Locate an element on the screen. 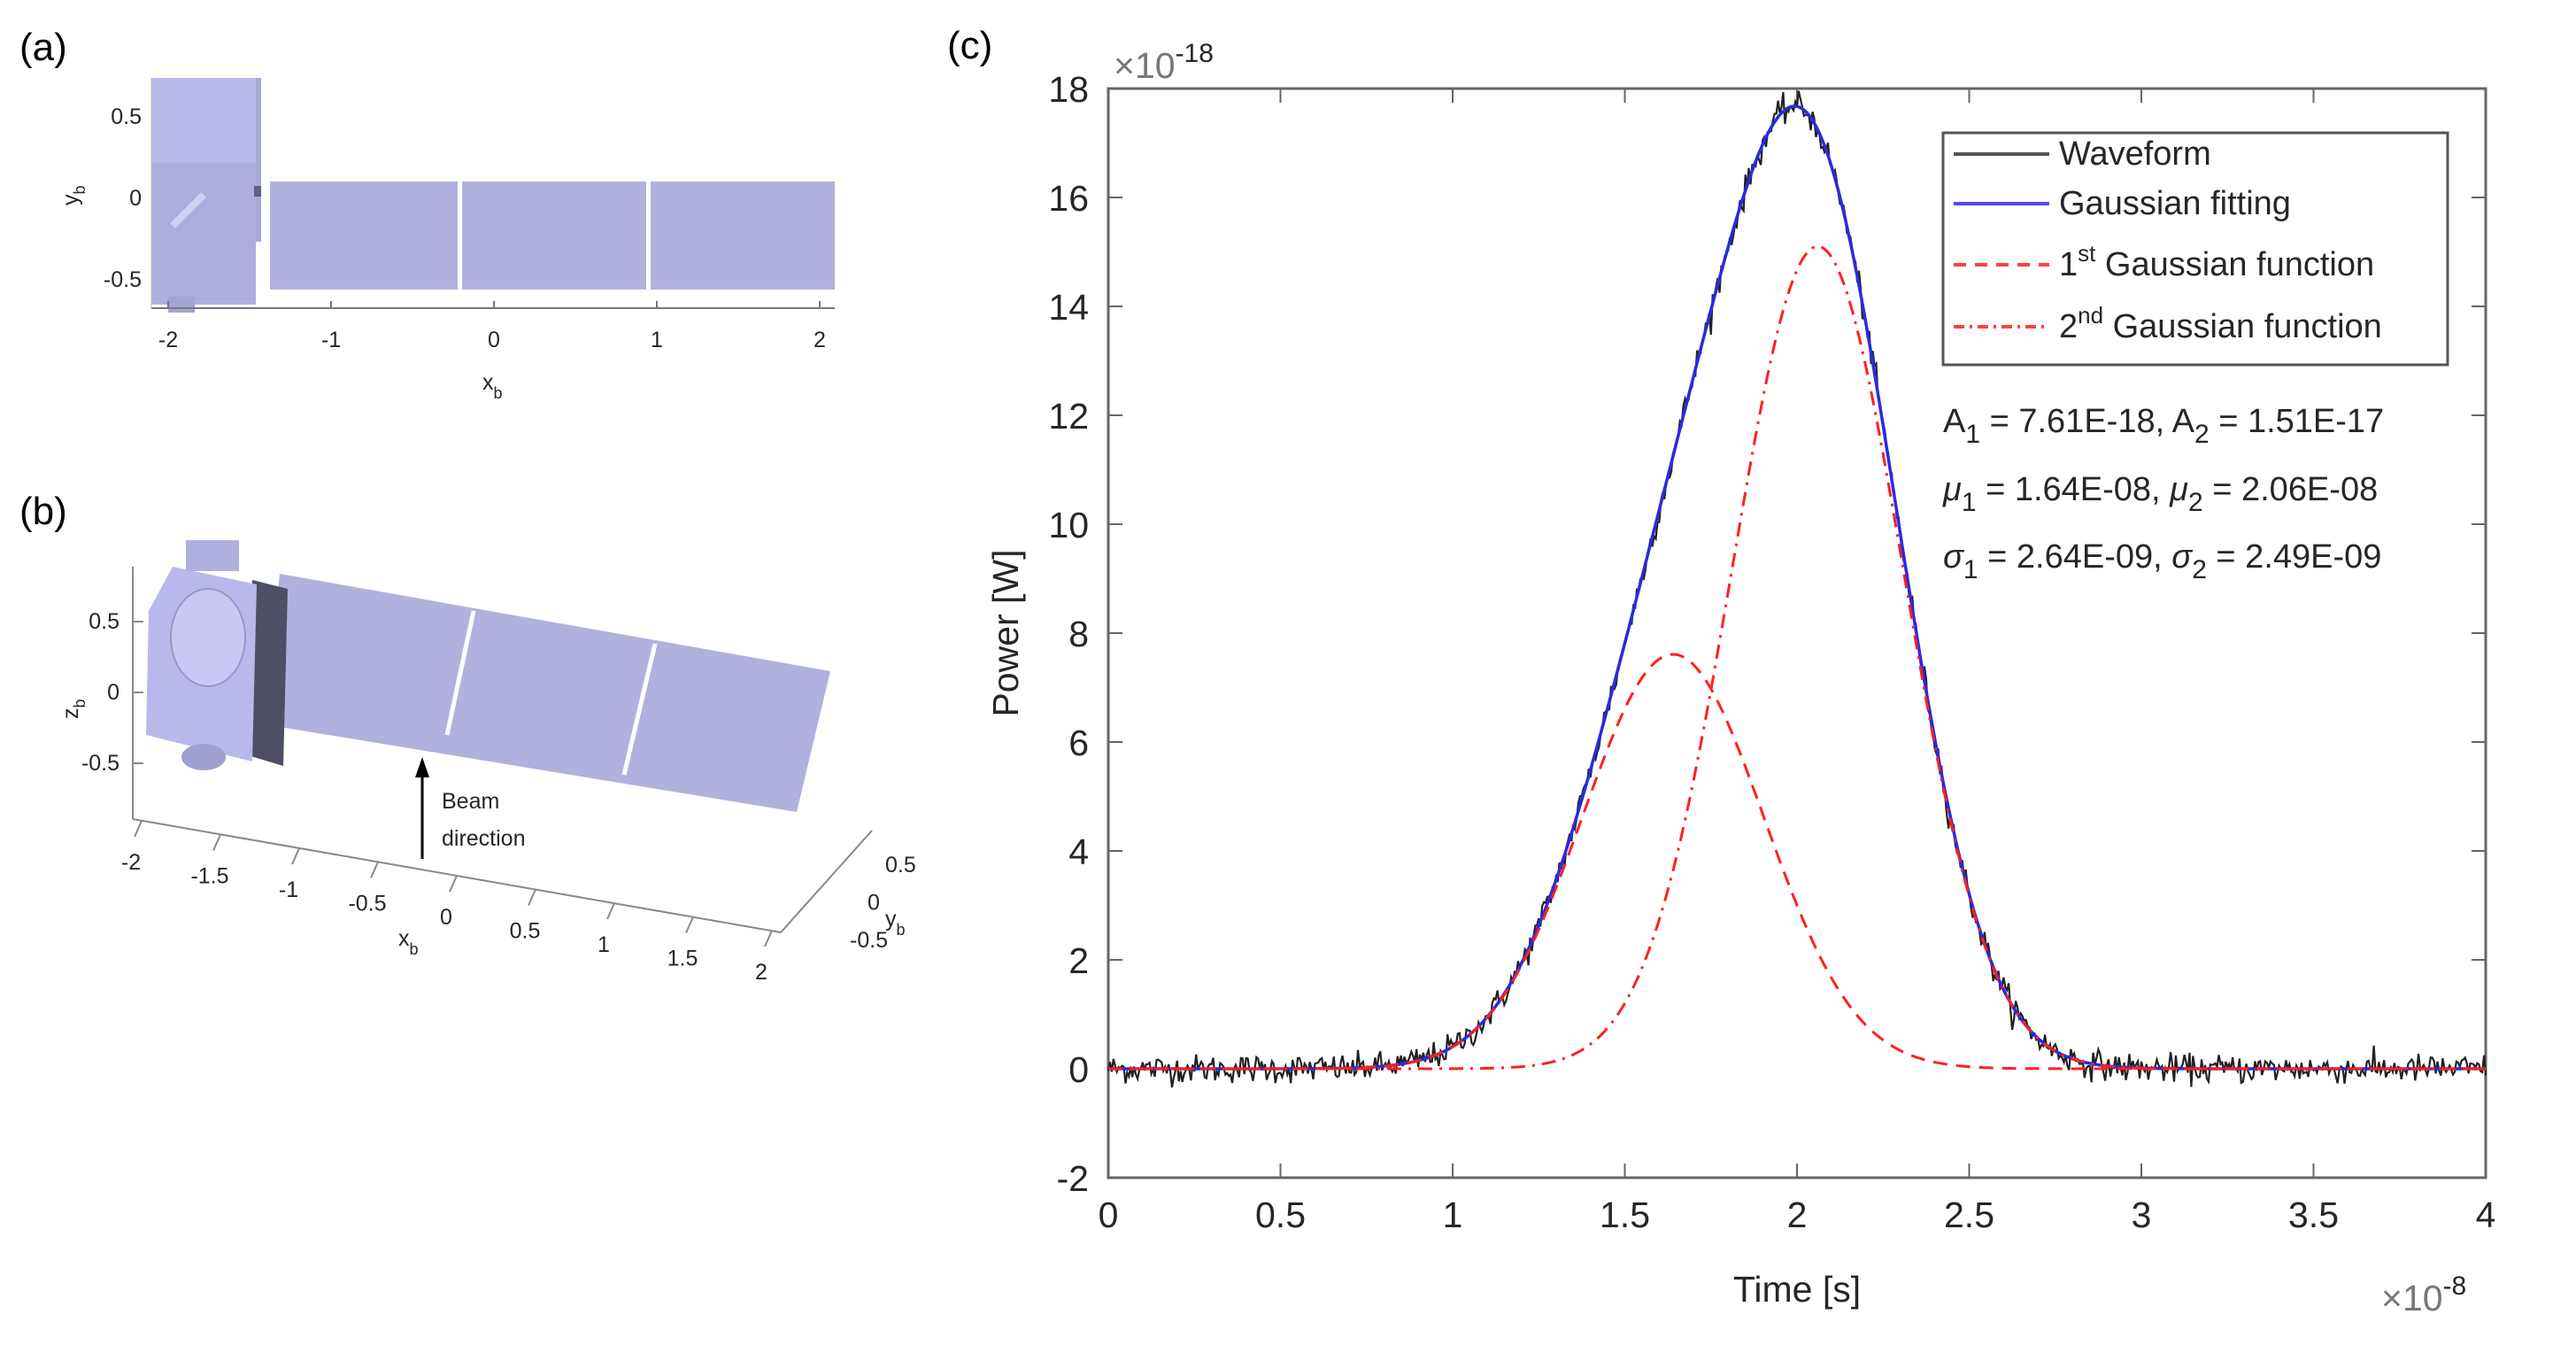  panel-a: (a) -2 -1 0 1 2 0.5 0 -0.5 xb yb is located at coordinates (427, 214).